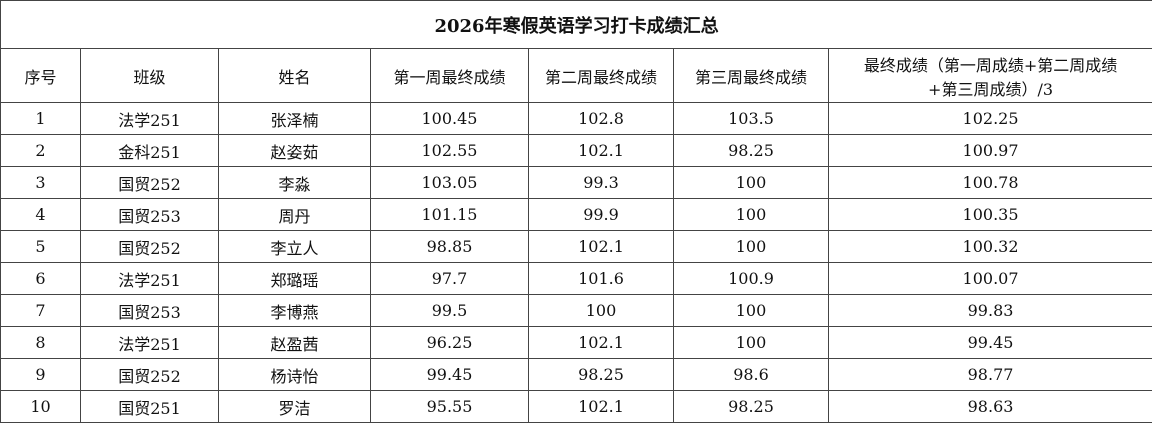 The height and width of the screenshot is (432, 1152). I want to click on data-cell: 101.6, so click(601, 278).